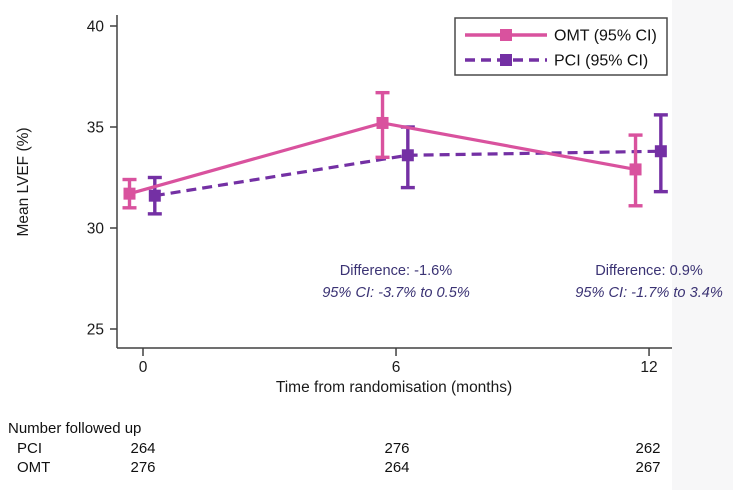  What do you see at coordinates (649, 293) in the screenshot?
I see `ci-text: 95% CI: -1.7% to 3.4%` at bounding box center [649, 293].